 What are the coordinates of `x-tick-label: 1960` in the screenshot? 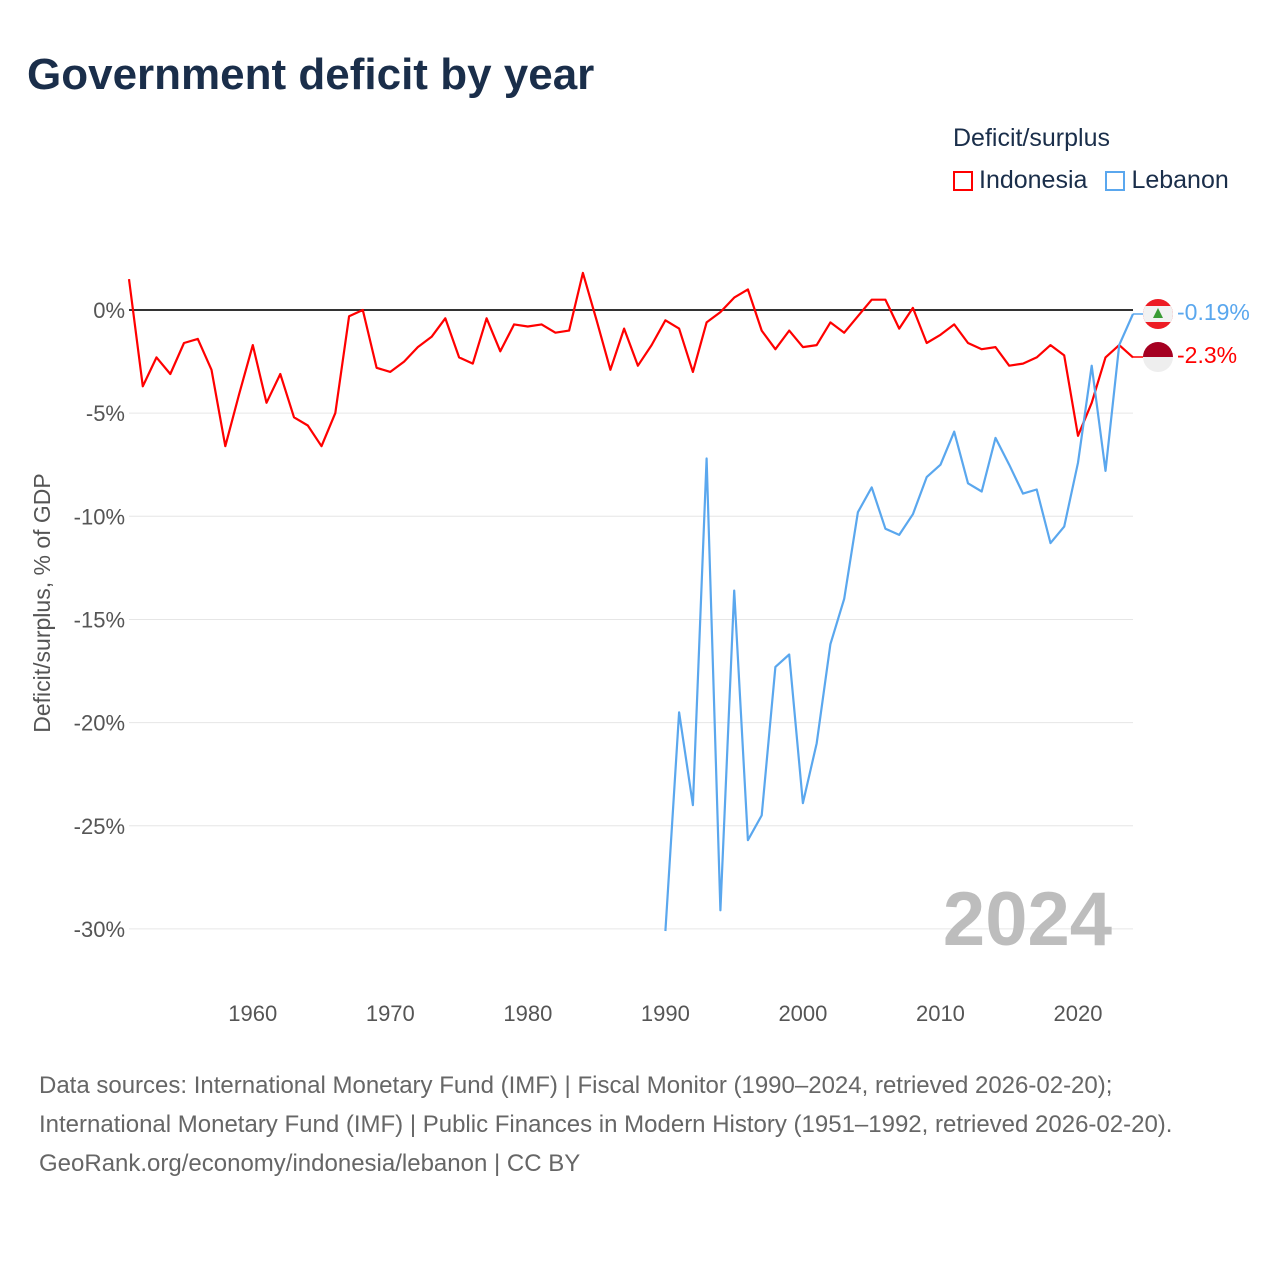 It's located at (252, 1013).